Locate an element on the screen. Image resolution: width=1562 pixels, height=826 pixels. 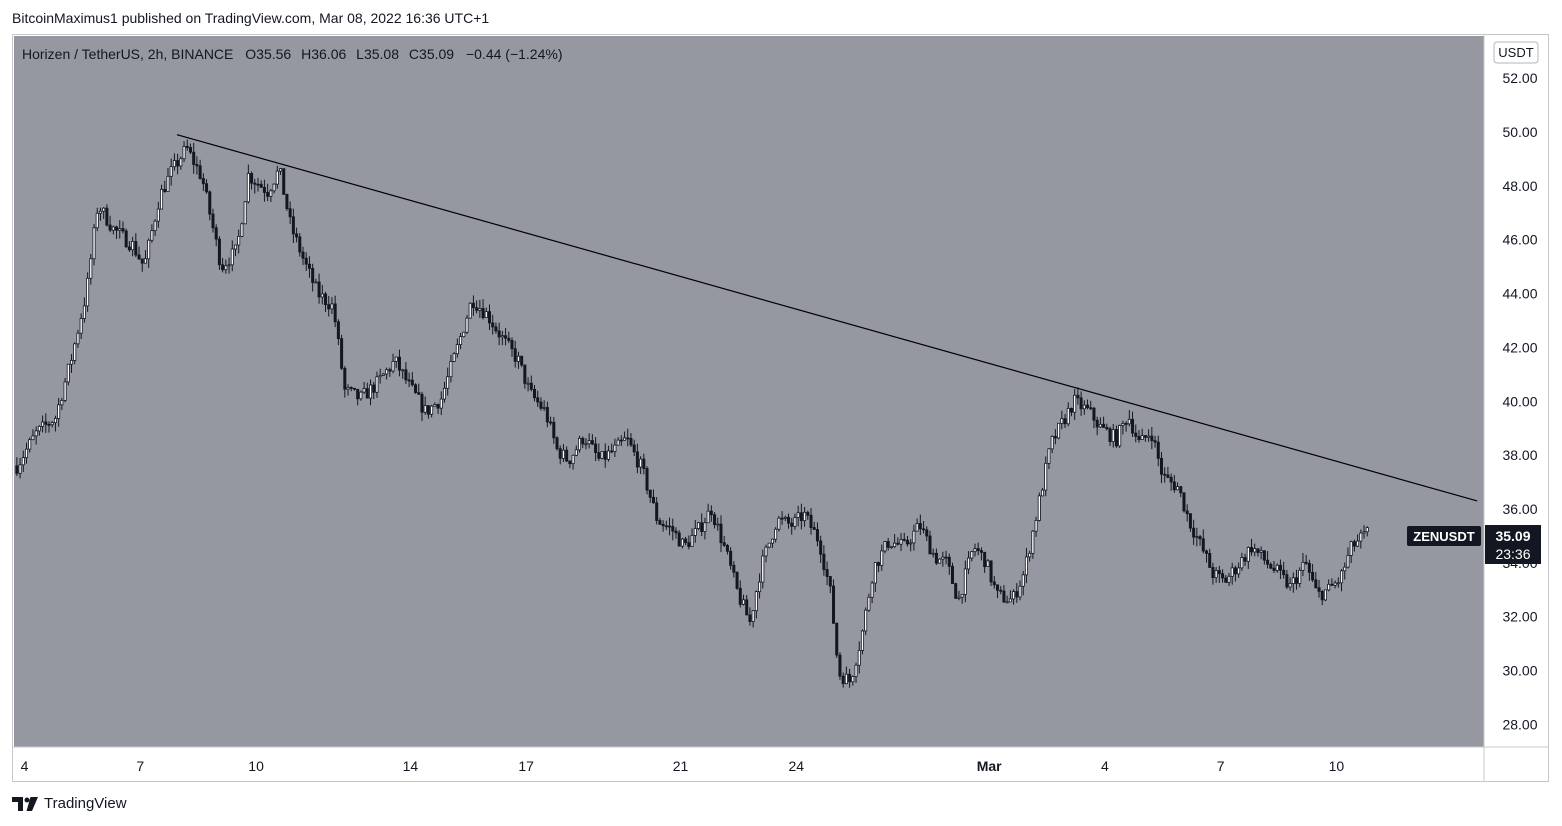
currency-unit-box: USDT is located at coordinates (1516, 52).